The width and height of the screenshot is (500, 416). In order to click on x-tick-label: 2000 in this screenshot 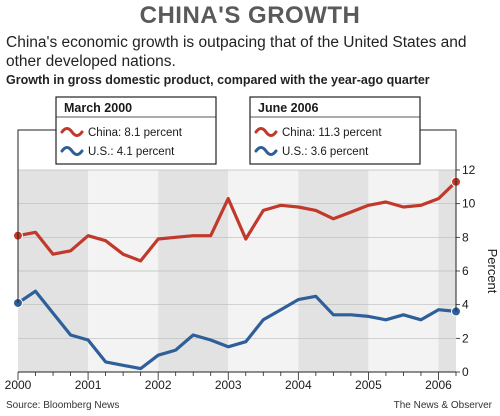, I will do `click(18, 385)`.